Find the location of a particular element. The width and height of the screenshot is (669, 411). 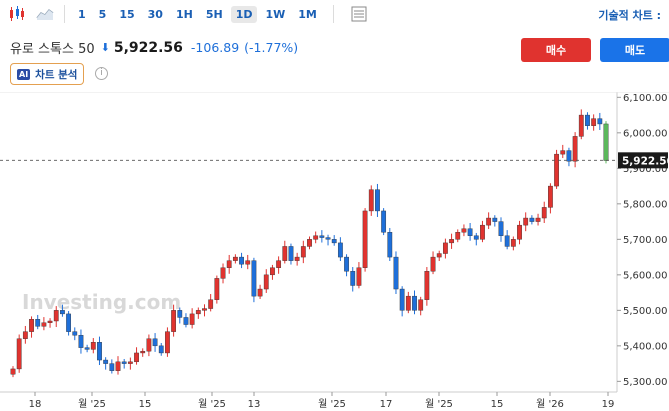

arrow-down-icon: ⬇ is located at coordinates (105, 47).